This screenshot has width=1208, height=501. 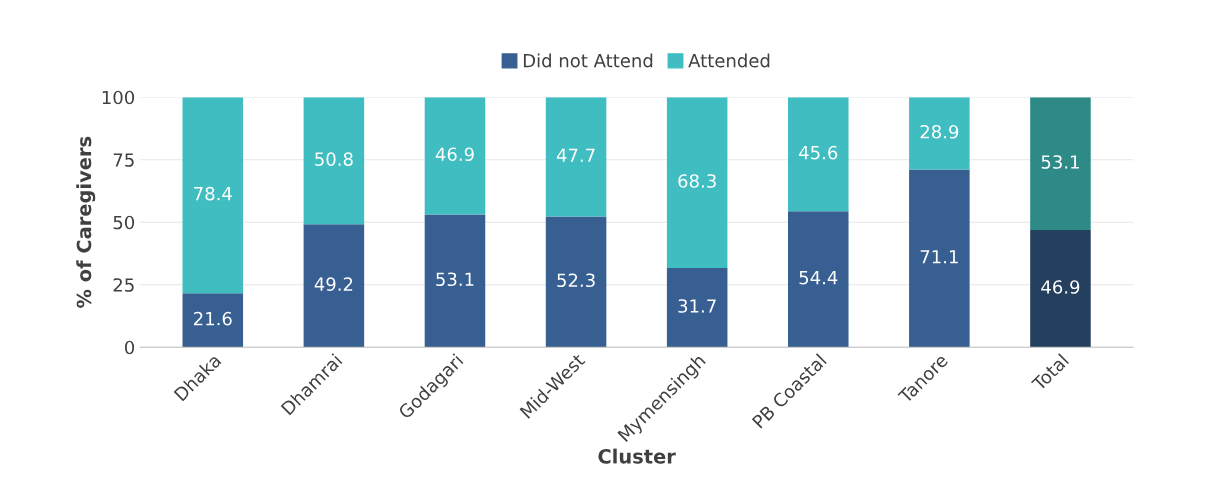 I want to click on y-tick-label: 100, so click(x=118, y=97).